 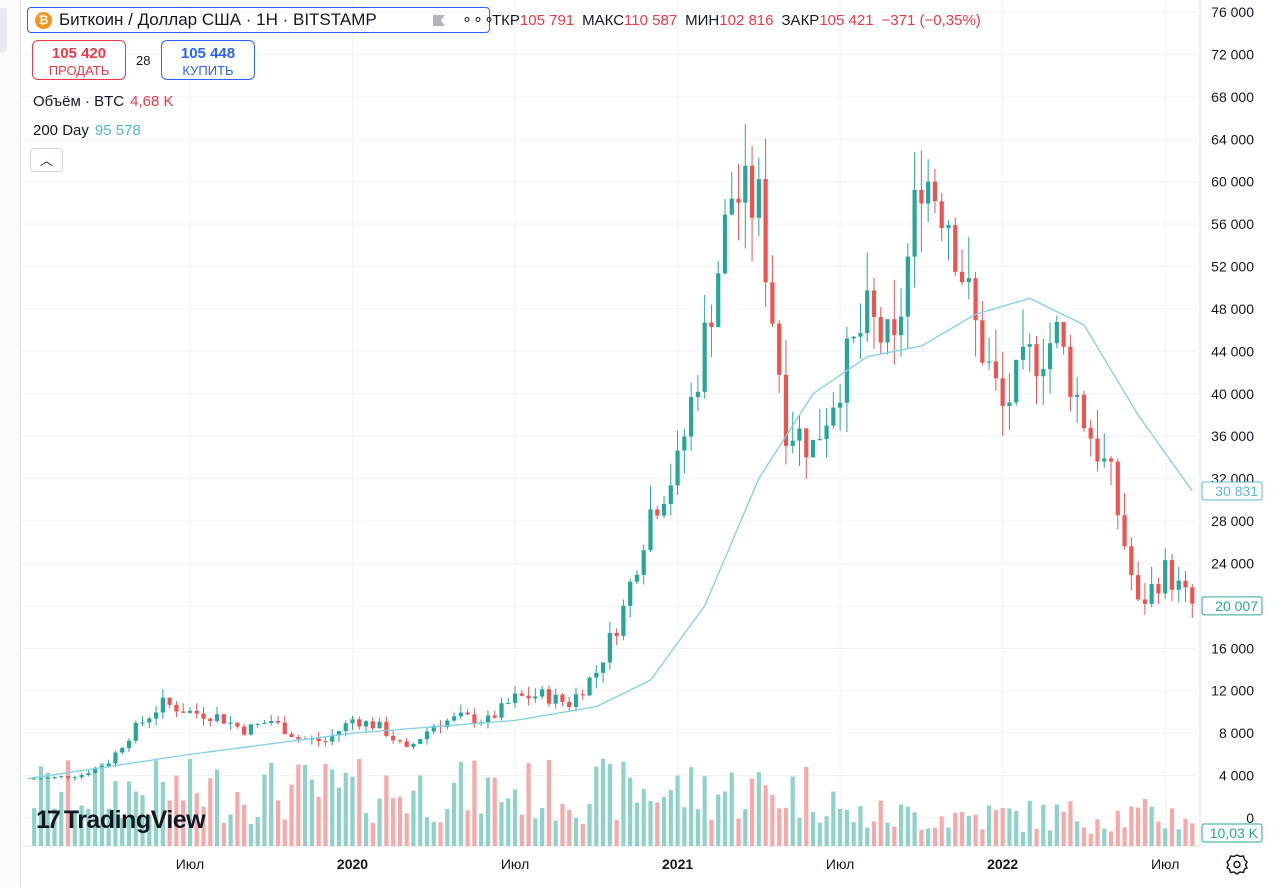 I want to click on x-tick-label: 2021, so click(x=677, y=864).